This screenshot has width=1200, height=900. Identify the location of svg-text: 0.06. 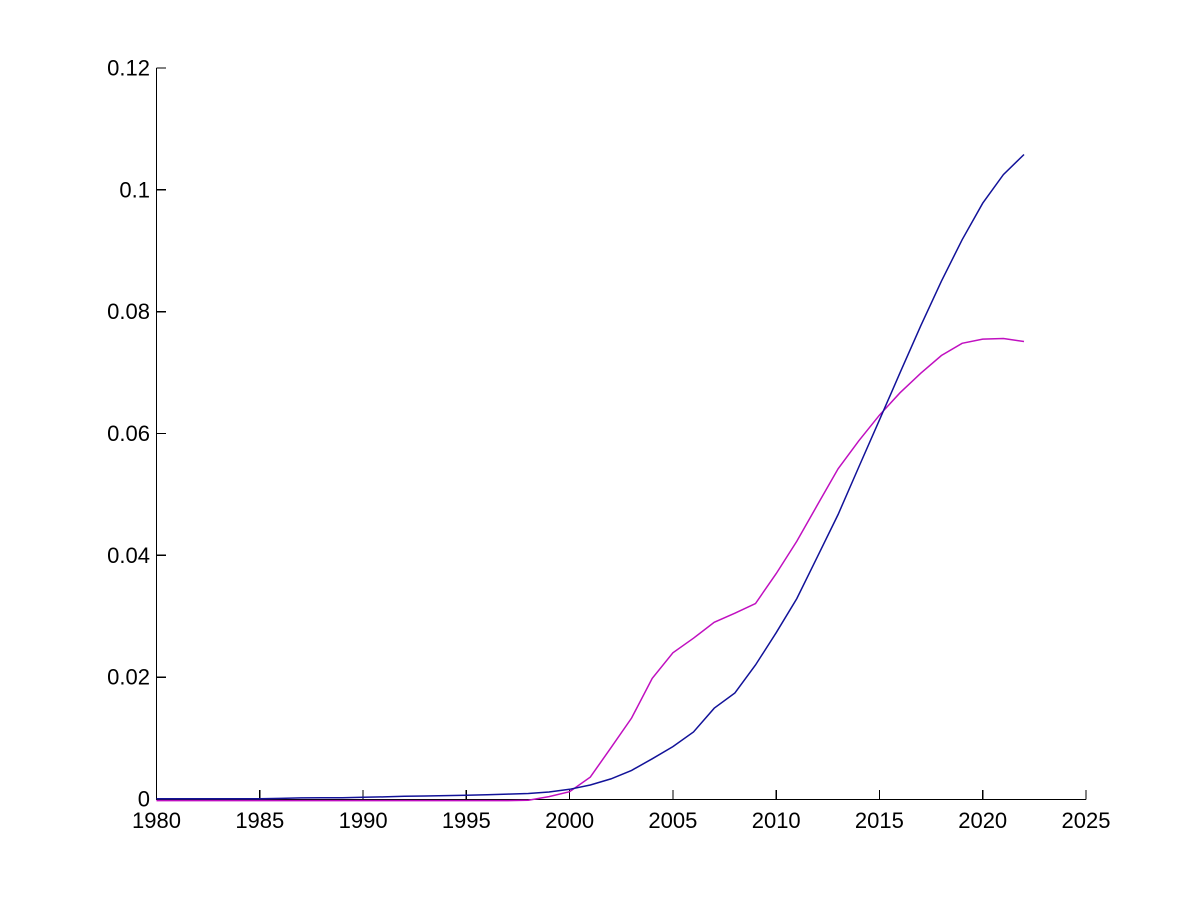
(128, 433).